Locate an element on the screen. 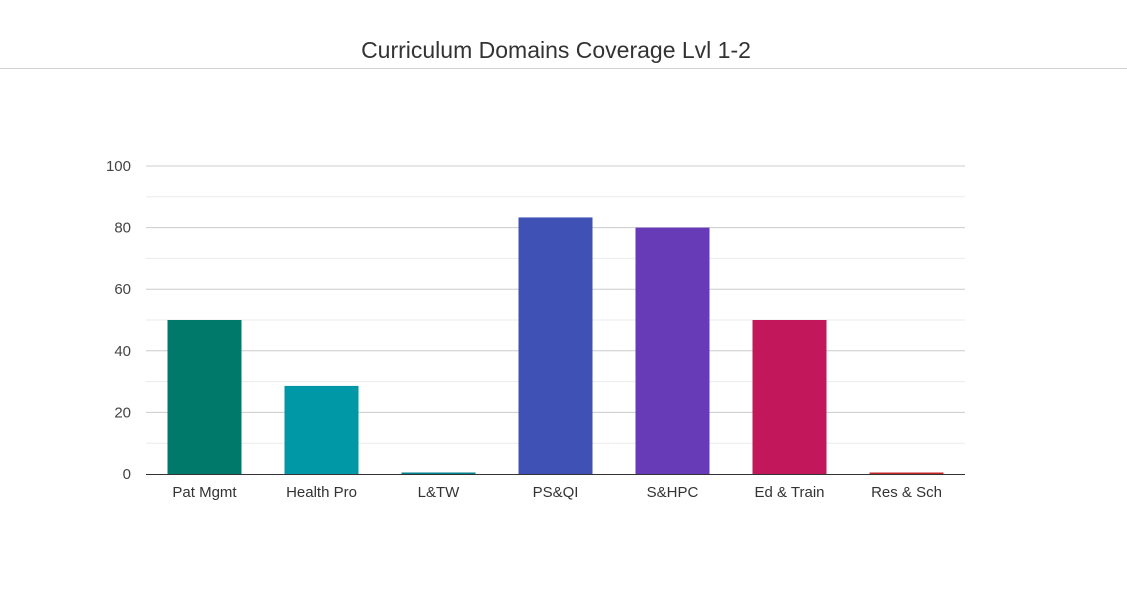  y-axis-ticks: 0 20 40 60 80 100 is located at coordinates (118, 320).